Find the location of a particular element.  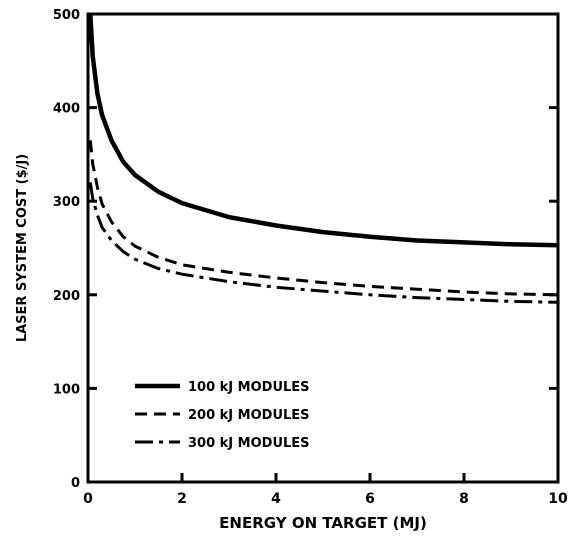

x-tick-label: 2 is located at coordinates (182, 499).